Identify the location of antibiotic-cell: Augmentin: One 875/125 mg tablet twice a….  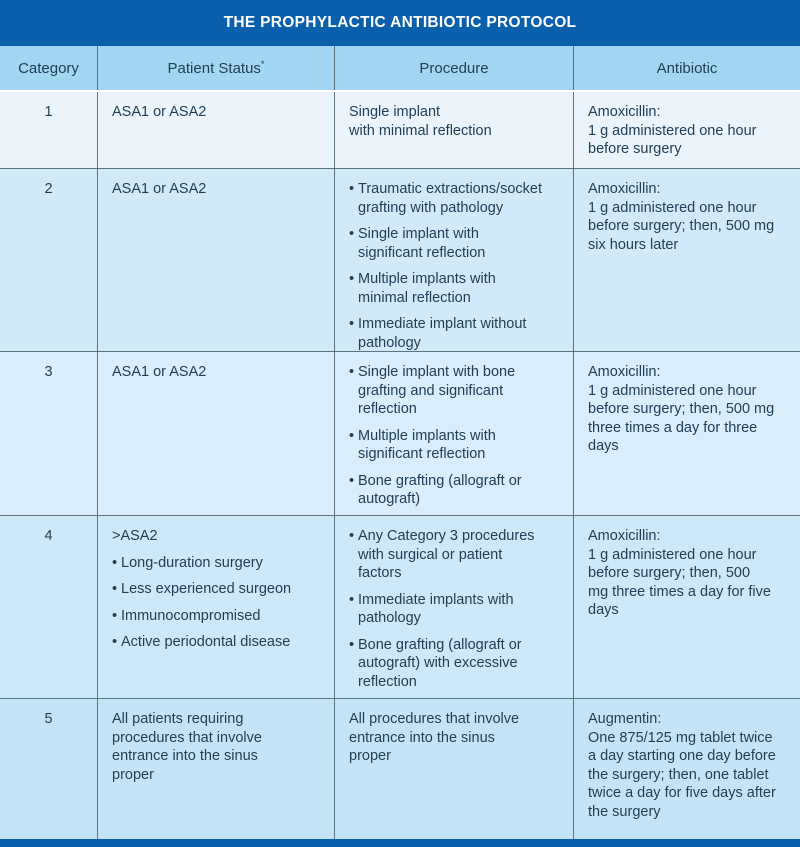
(687, 769).